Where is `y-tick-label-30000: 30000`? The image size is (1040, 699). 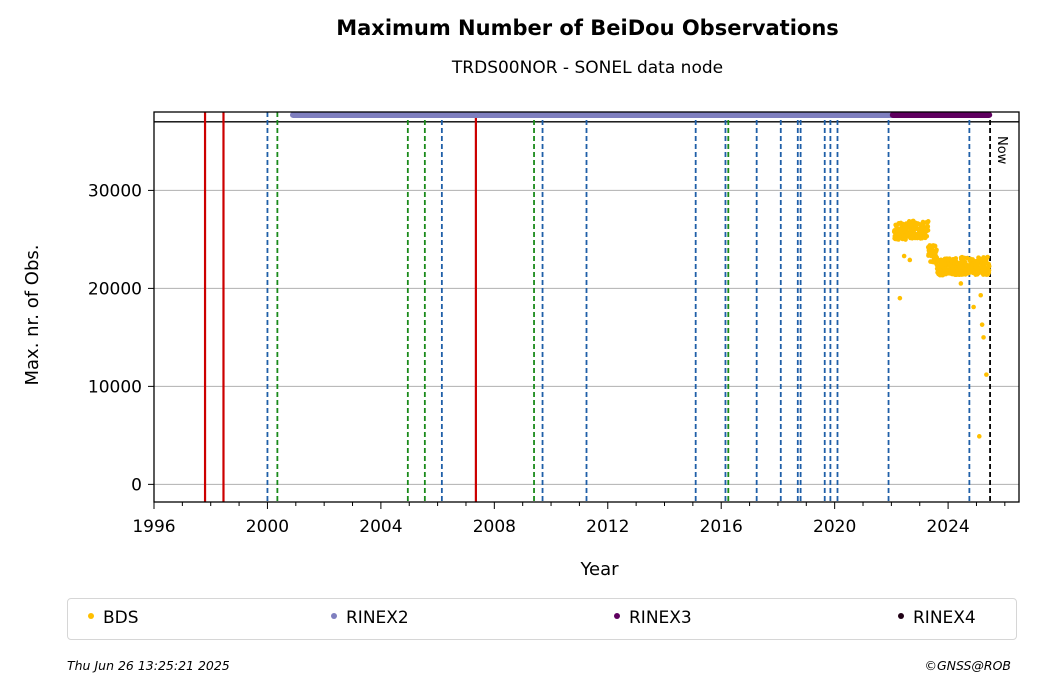 y-tick-label-30000: 30000 is located at coordinates (115, 191).